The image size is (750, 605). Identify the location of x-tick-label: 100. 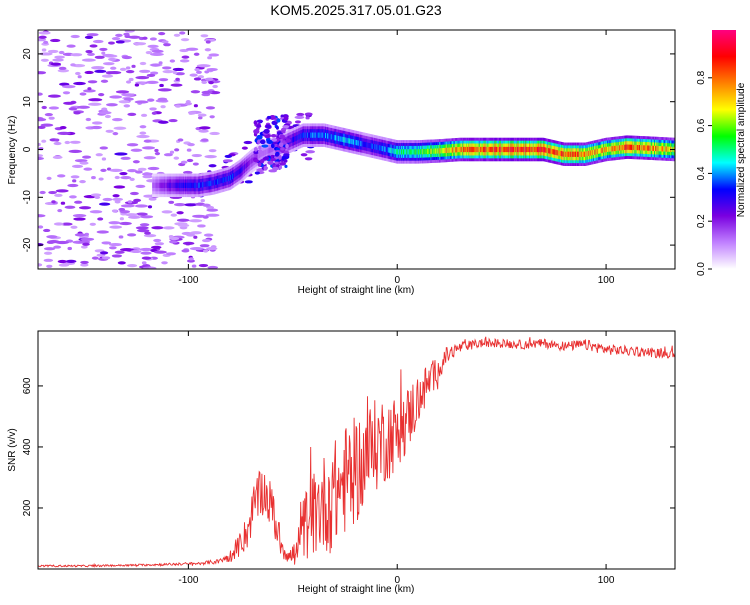
(606, 580).